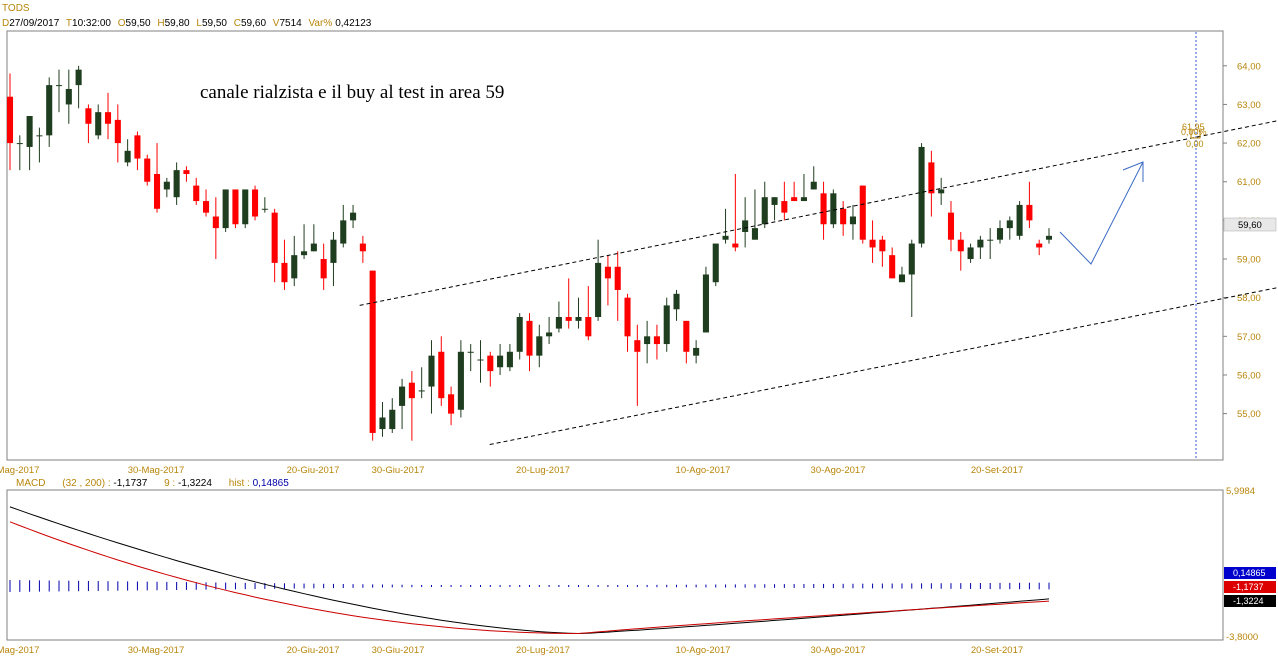 The height and width of the screenshot is (668, 1278). What do you see at coordinates (1249, 66) in the screenshot?
I see `y-tick-label: 64,00` at bounding box center [1249, 66].